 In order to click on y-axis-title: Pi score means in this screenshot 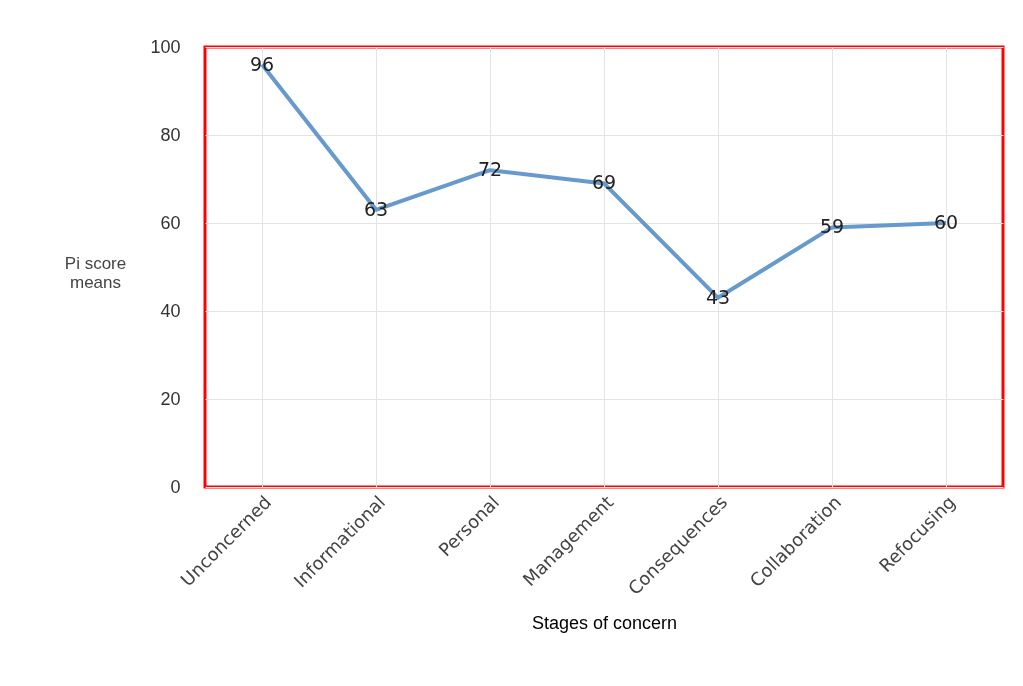, I will do `click(95, 272)`.